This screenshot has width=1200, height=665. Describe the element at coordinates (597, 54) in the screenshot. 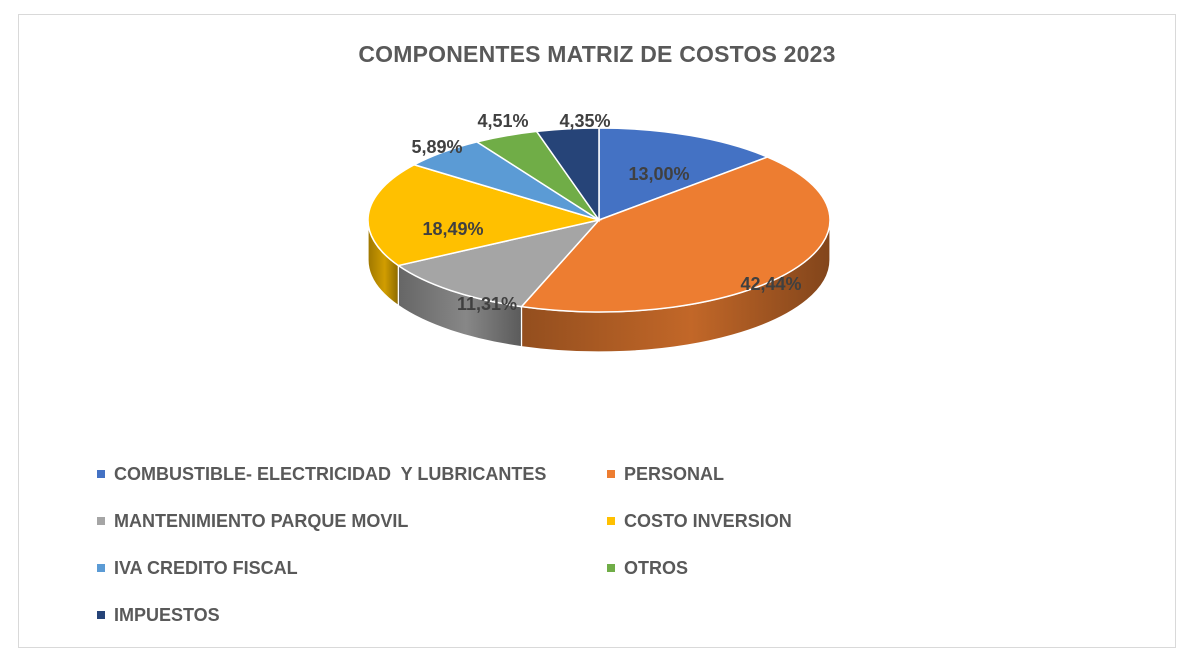

I see `chart-title: COMPONENTES MATRIZ DE COSTOS 2023` at that location.